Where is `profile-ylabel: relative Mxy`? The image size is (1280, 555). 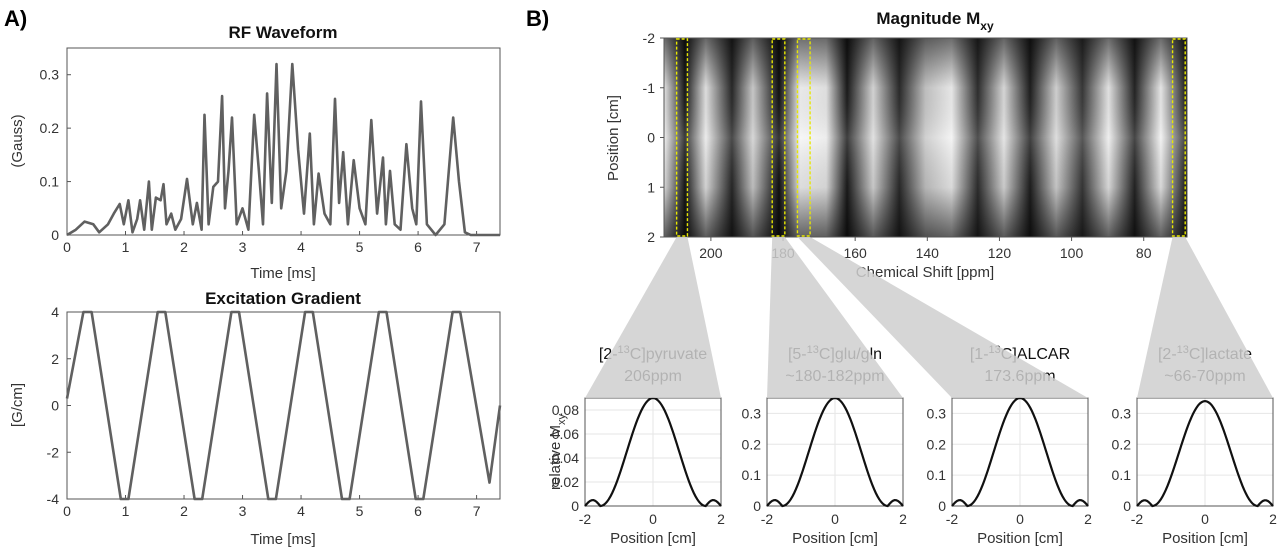
profile-ylabel: relative Mxy is located at coordinates (557, 451).